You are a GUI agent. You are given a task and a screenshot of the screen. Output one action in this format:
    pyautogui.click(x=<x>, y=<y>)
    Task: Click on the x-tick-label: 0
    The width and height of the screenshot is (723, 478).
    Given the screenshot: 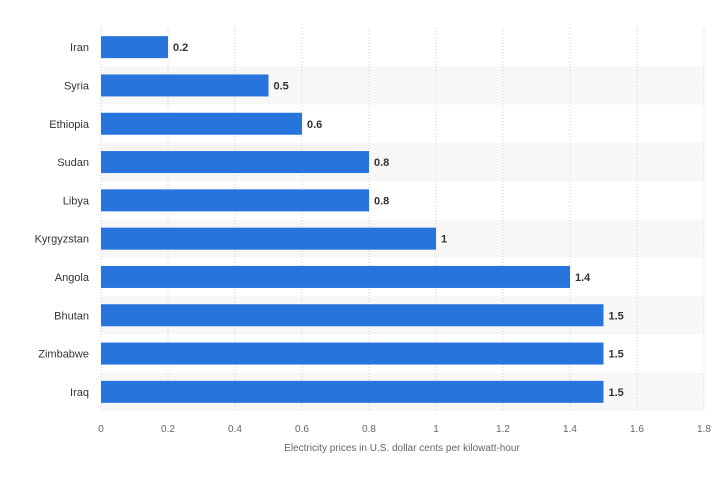 What is the action you would take?
    pyautogui.click(x=101, y=429)
    